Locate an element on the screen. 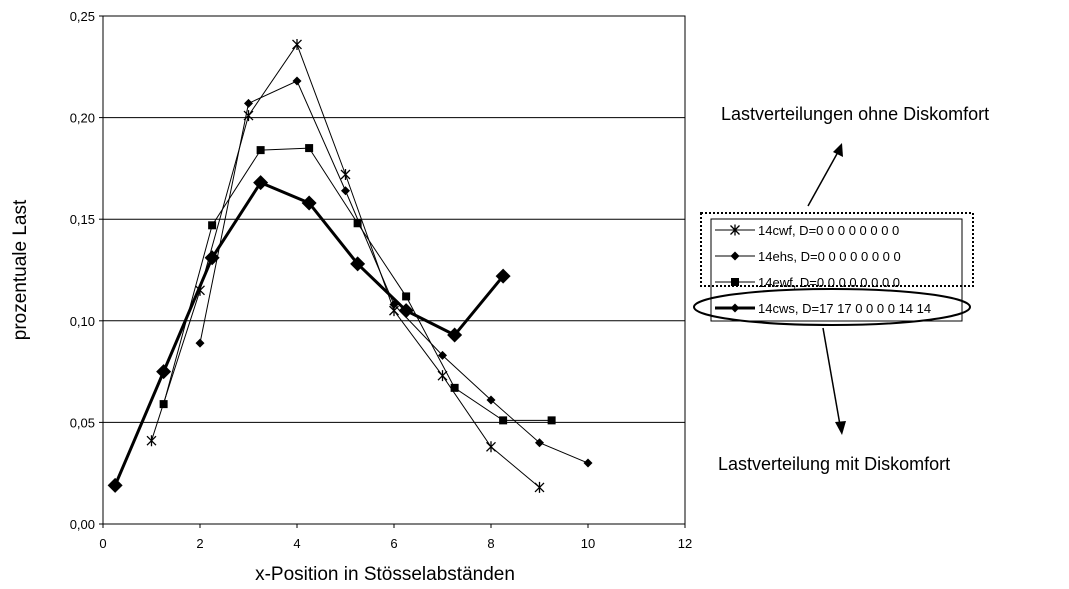 Image resolution: width=1069 pixels, height=589 pixels. legend-dotted-highlight is located at coordinates (837, 249).